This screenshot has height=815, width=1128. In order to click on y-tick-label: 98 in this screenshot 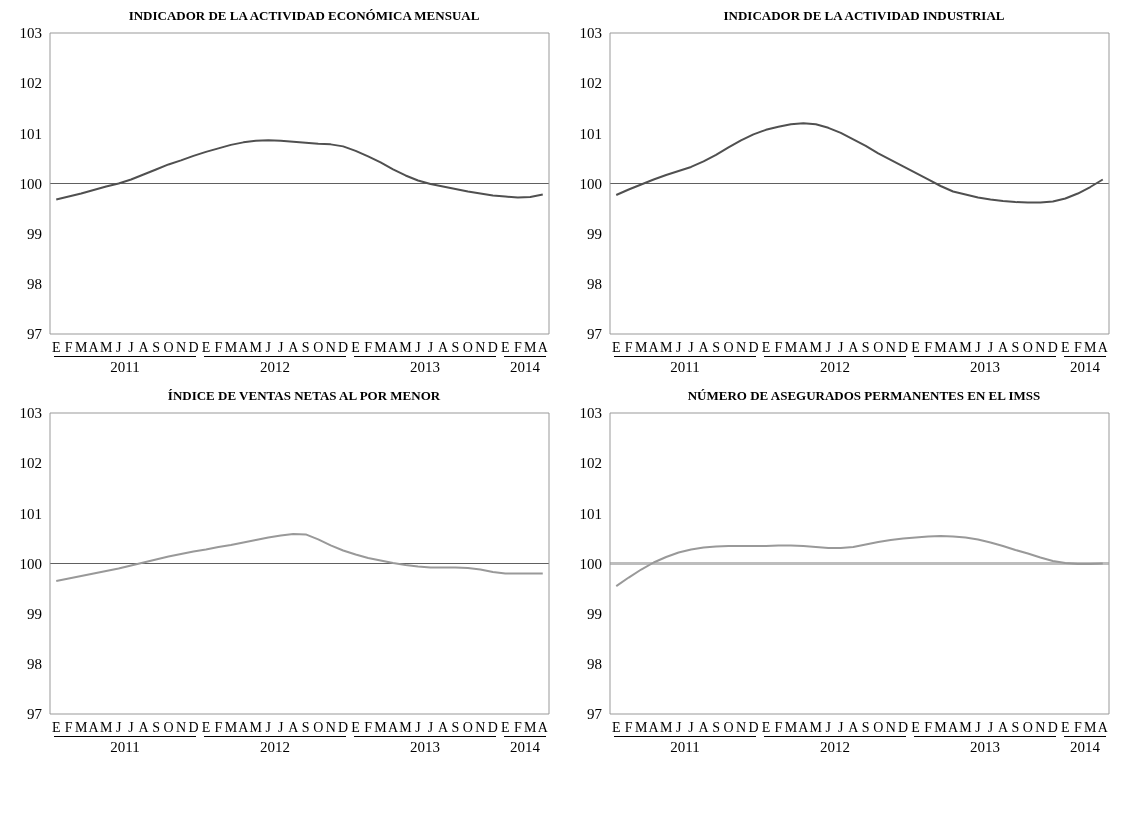, I will do `click(34, 664)`.